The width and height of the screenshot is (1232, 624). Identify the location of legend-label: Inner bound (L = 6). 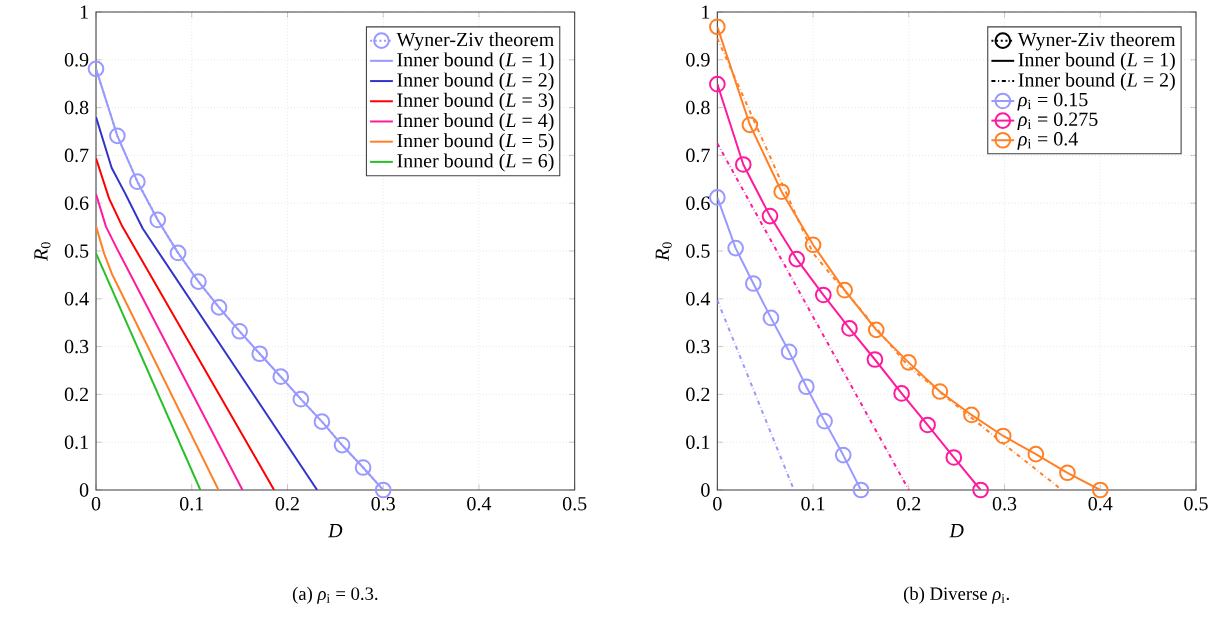
(475, 162).